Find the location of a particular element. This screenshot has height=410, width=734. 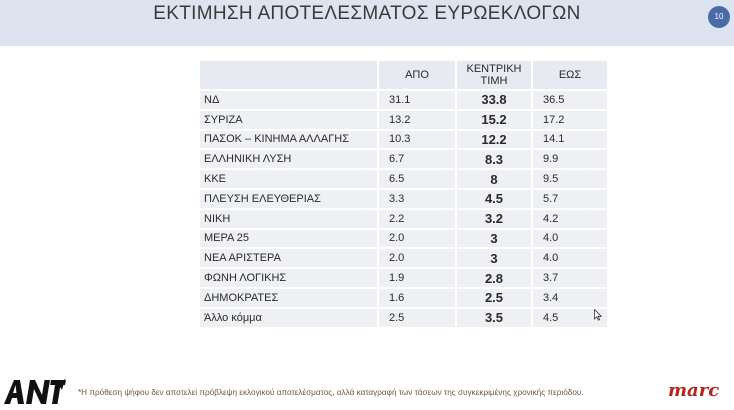

central-value: 8 is located at coordinates (494, 179).